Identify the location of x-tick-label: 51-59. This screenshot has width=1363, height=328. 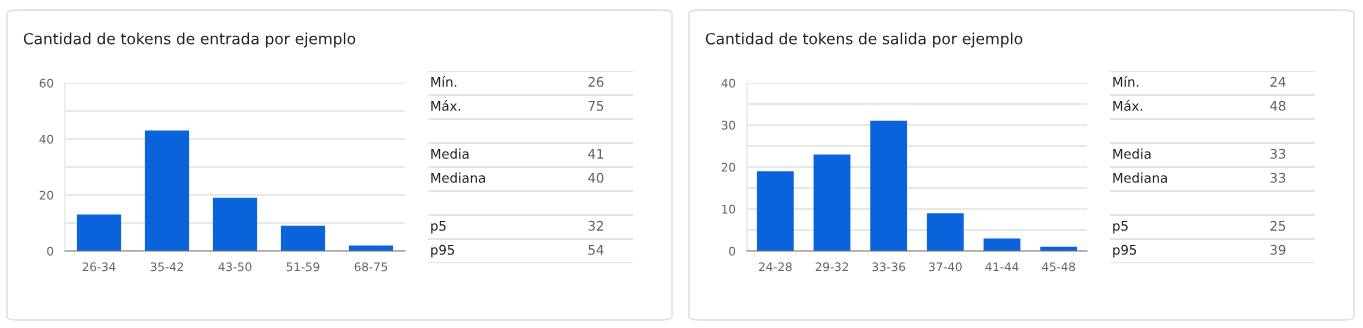
(303, 267).